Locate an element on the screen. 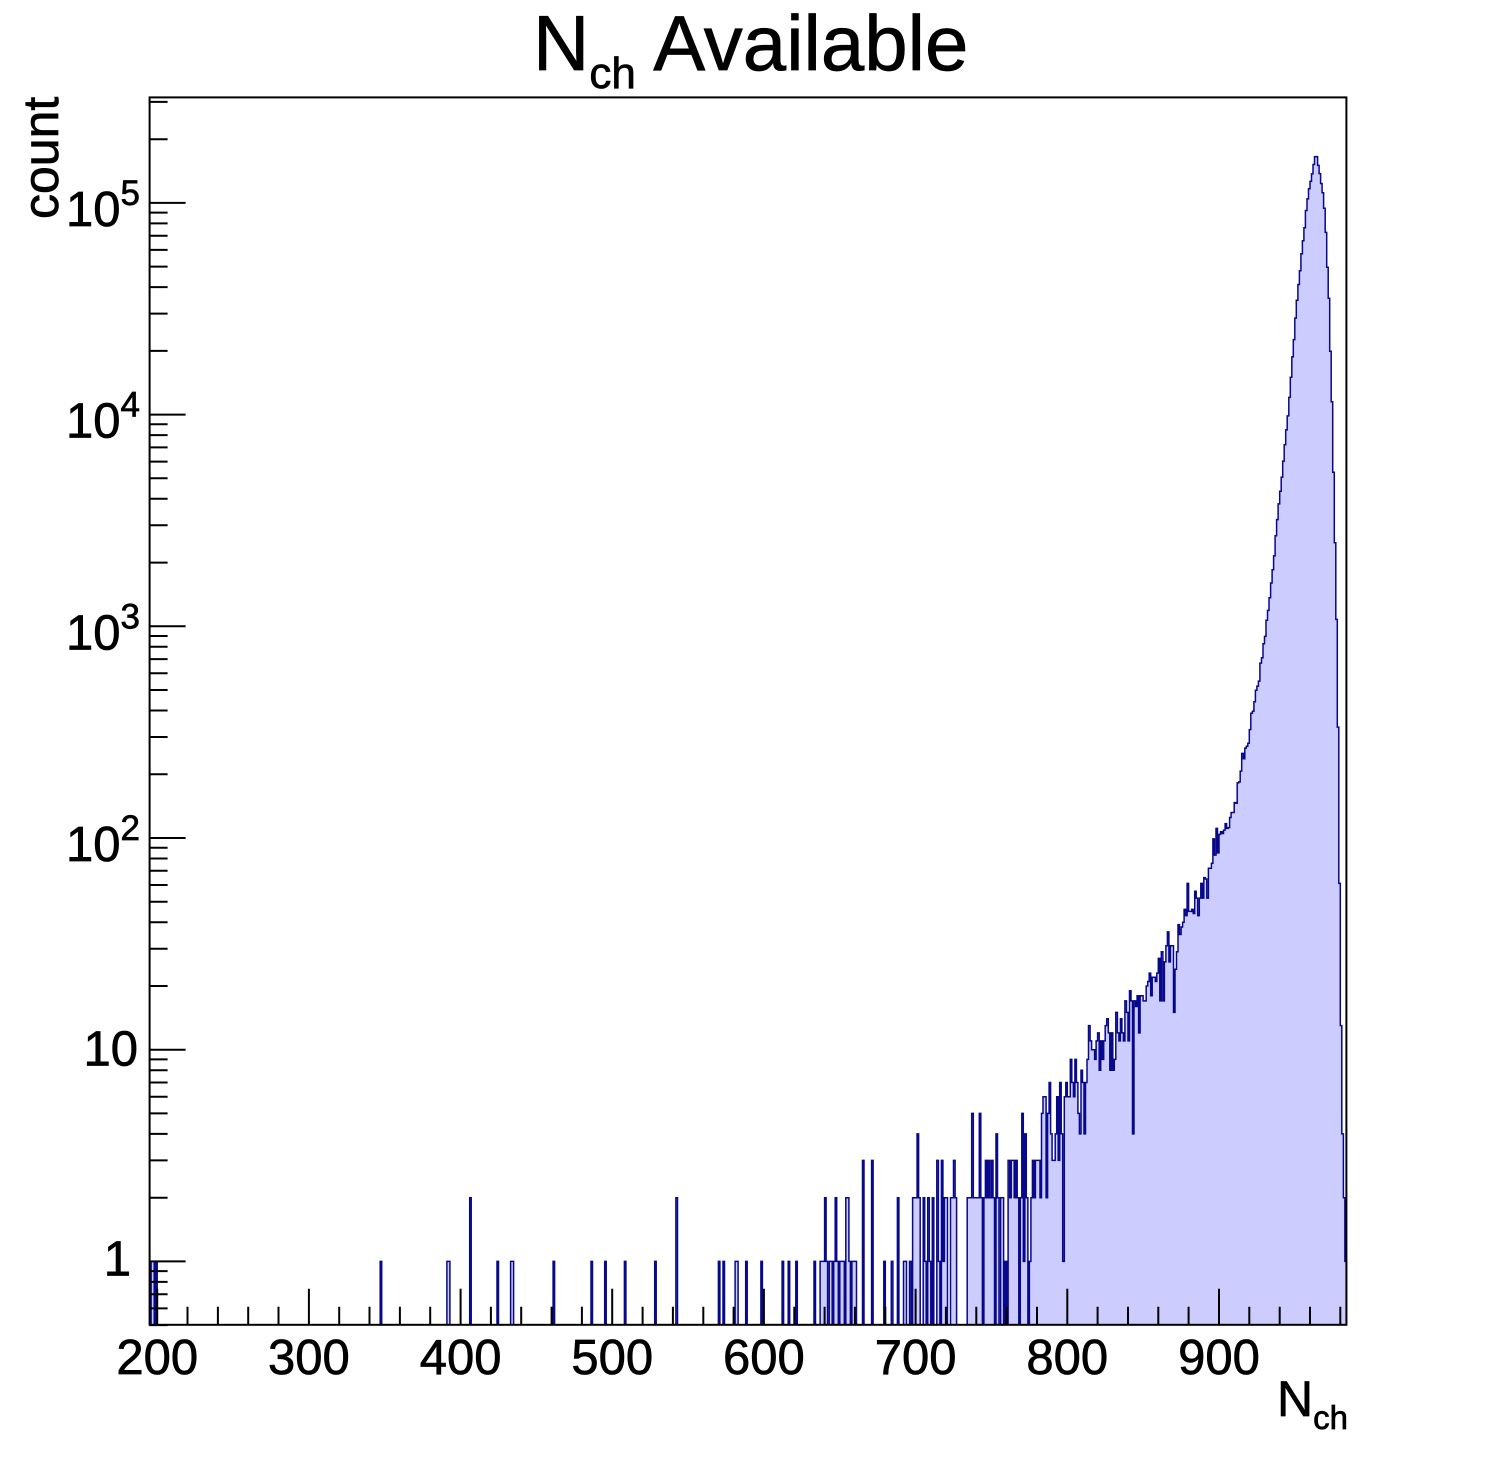 The height and width of the screenshot is (1472, 1496). svg-text: 700 is located at coordinates (916, 1358).